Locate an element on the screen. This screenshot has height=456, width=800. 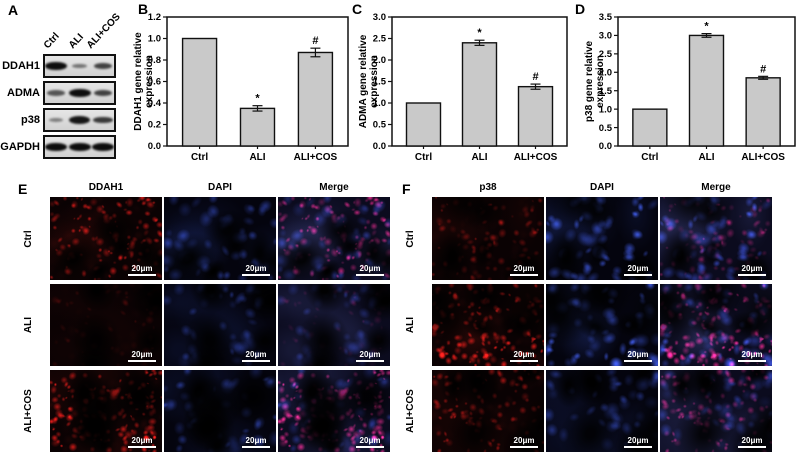
micrograph-E-Ctrl-DAPI: 20μm is located at coordinates (220, 238).